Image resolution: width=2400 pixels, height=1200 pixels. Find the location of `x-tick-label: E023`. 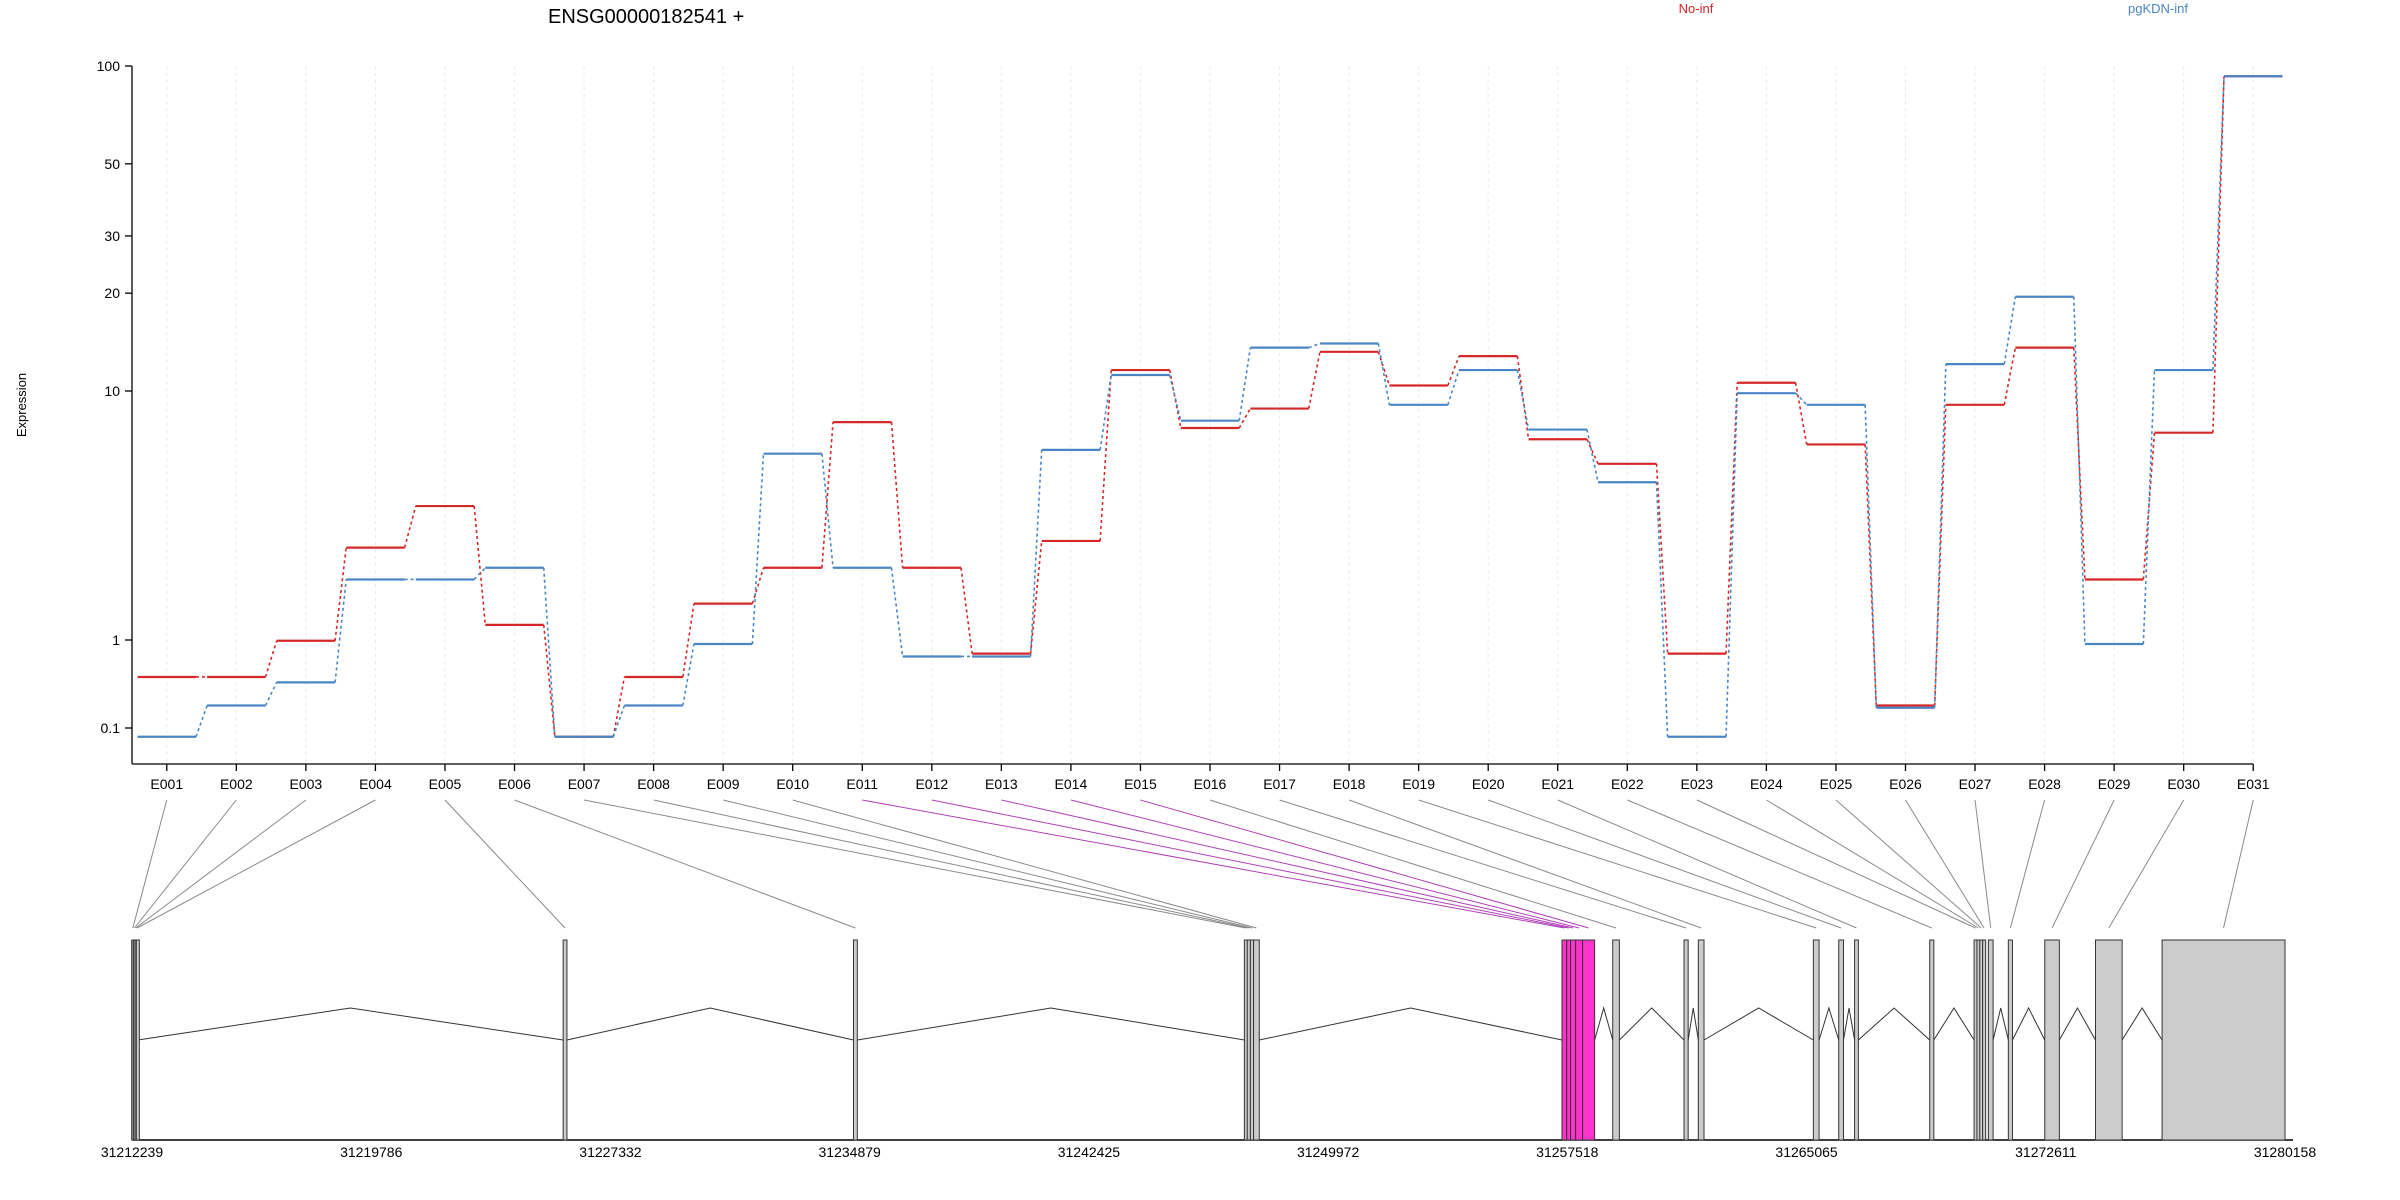

x-tick-label: E023 is located at coordinates (1696, 784).